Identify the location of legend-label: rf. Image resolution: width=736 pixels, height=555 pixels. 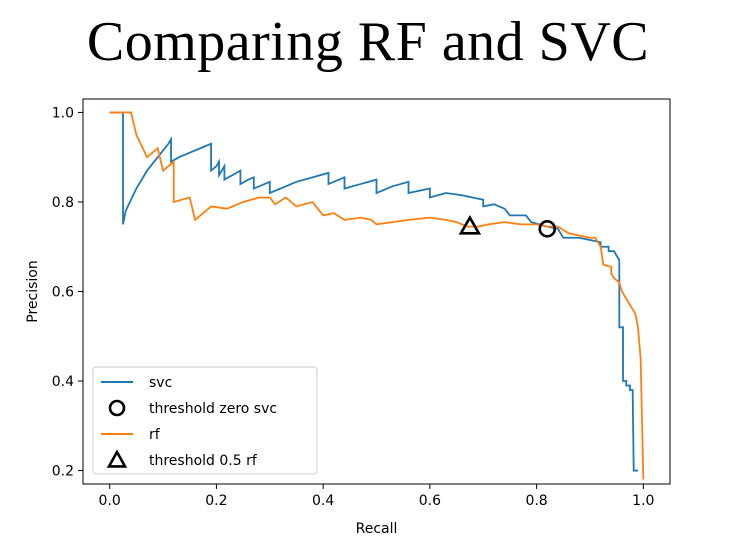
(155, 435).